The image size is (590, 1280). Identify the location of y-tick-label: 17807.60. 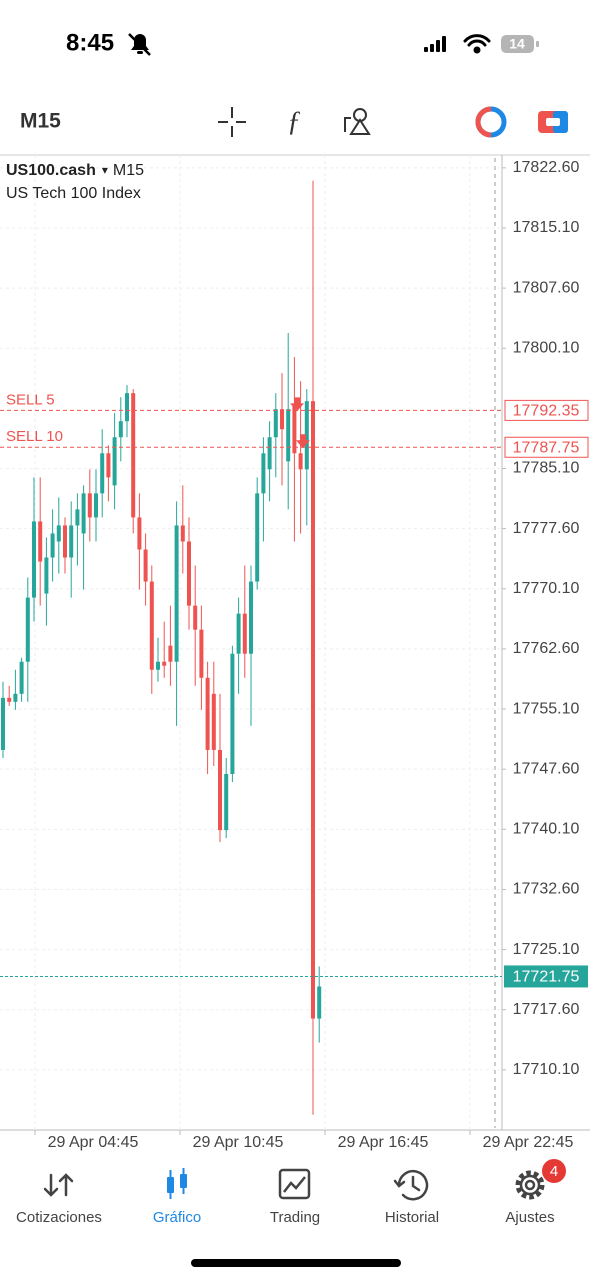
(546, 287).